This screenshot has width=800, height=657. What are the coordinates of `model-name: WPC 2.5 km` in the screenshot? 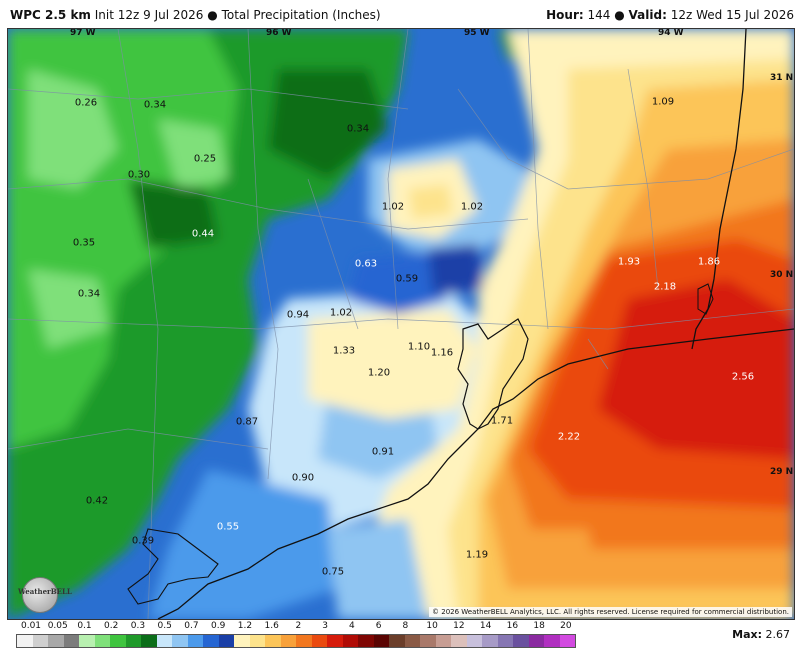 It's located at (50, 15).